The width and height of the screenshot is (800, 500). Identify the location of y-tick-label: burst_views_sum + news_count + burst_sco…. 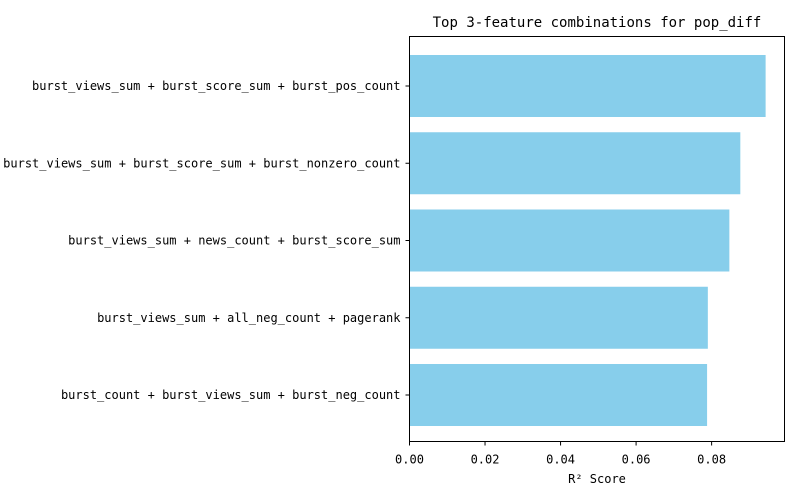
(234, 241).